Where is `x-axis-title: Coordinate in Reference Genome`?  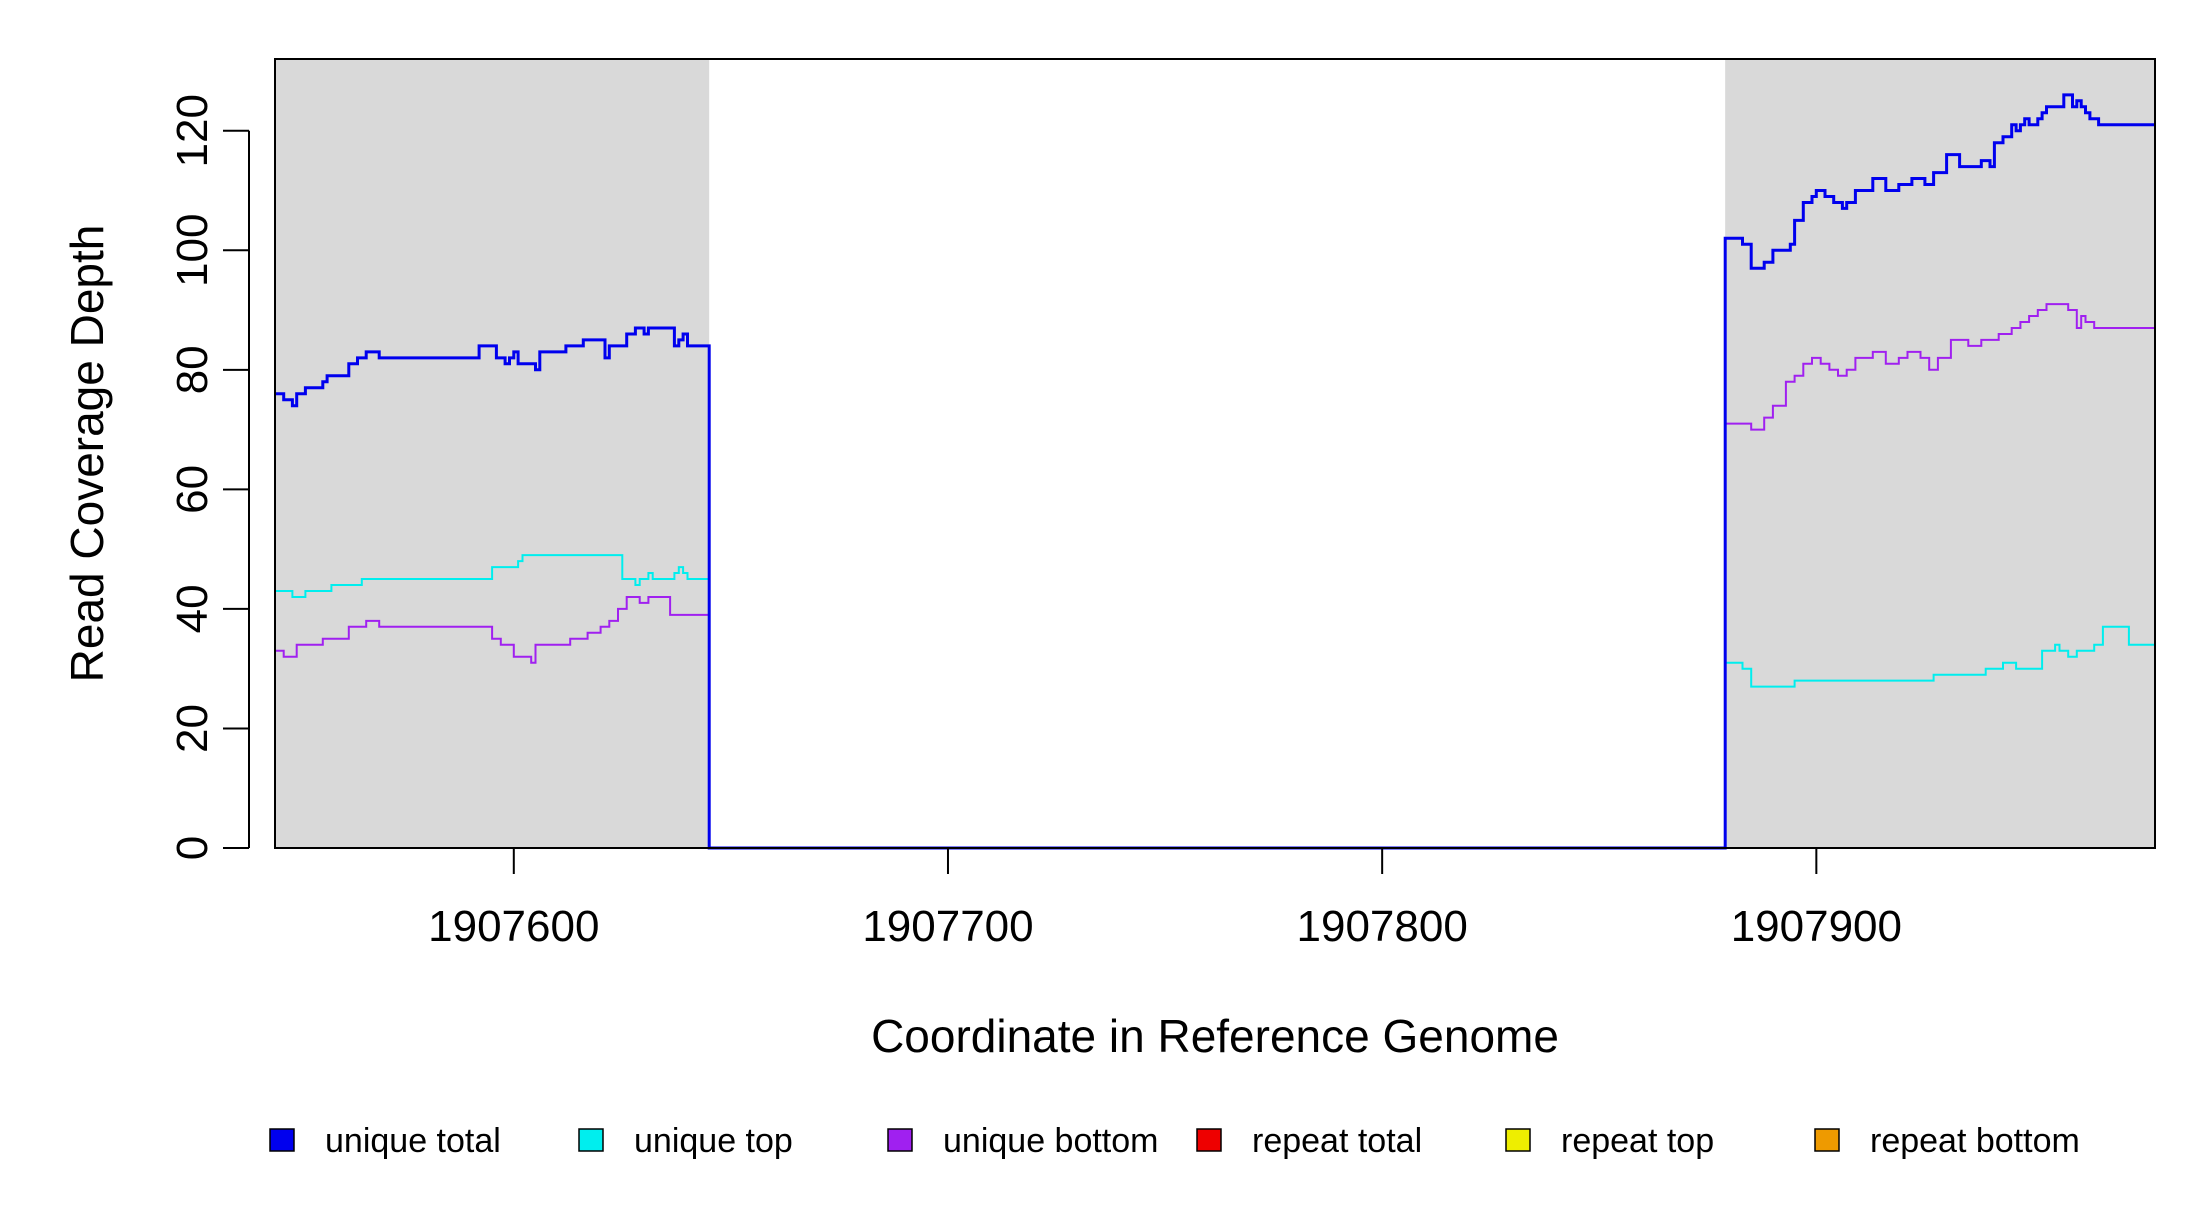 x-axis-title: Coordinate in Reference Genome is located at coordinates (1215, 1036).